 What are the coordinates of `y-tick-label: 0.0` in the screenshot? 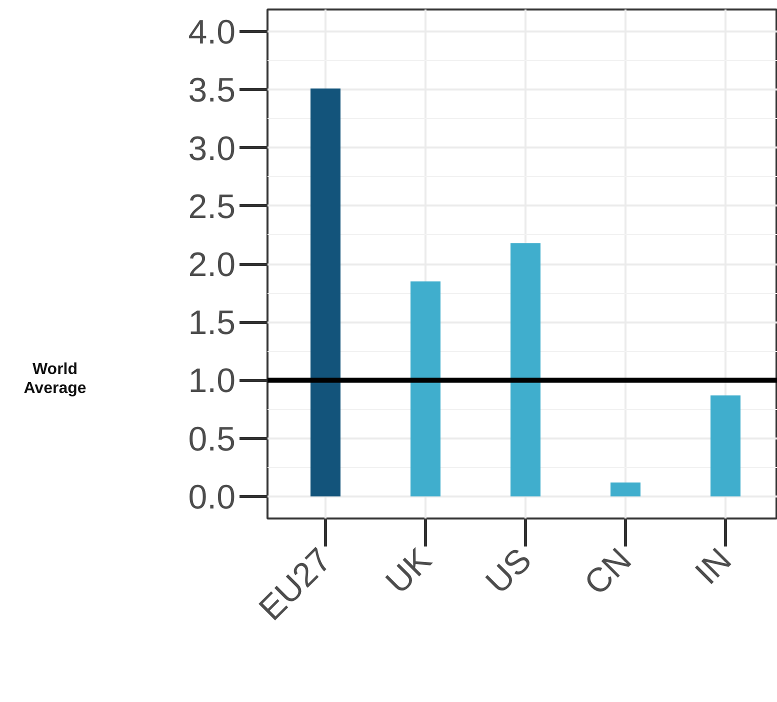 It's located at (212, 497).